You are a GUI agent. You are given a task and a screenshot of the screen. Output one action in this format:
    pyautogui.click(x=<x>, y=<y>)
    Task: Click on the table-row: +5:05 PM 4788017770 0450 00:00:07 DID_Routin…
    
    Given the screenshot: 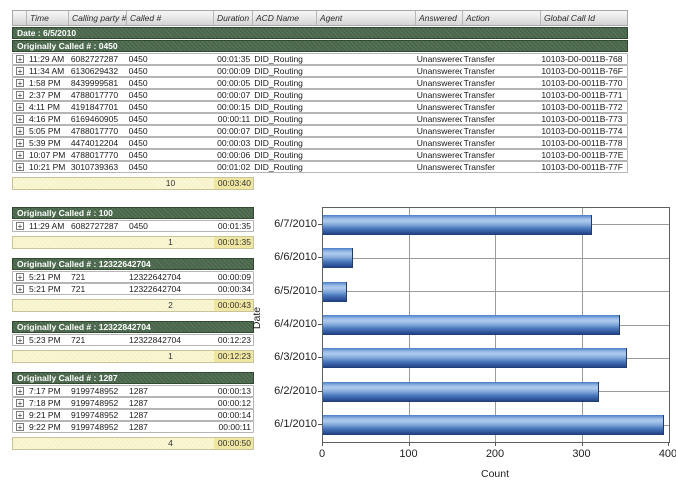 What is the action you would take?
    pyautogui.click(x=320, y=131)
    